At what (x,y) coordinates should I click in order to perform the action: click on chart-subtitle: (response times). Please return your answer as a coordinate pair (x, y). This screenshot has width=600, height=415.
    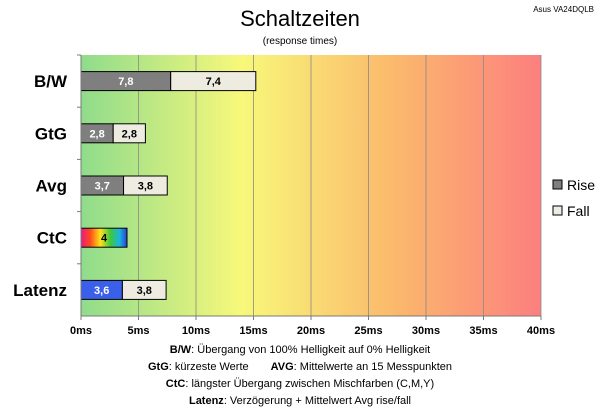
    Looking at the image, I should click on (300, 41).